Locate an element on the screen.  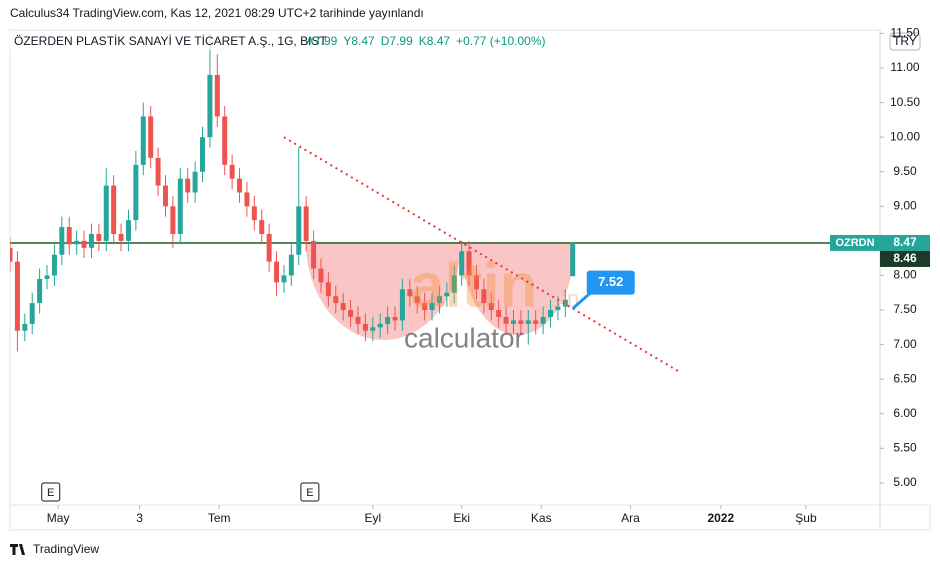
legend-bg is located at coordinates (438, 41).